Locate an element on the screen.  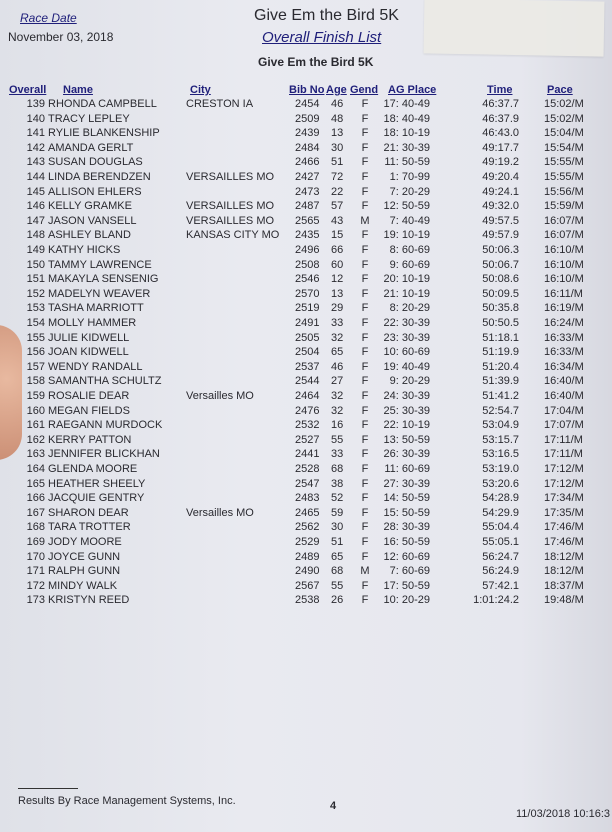
cell-pace: 16:34/M is located at coordinates (564, 366).